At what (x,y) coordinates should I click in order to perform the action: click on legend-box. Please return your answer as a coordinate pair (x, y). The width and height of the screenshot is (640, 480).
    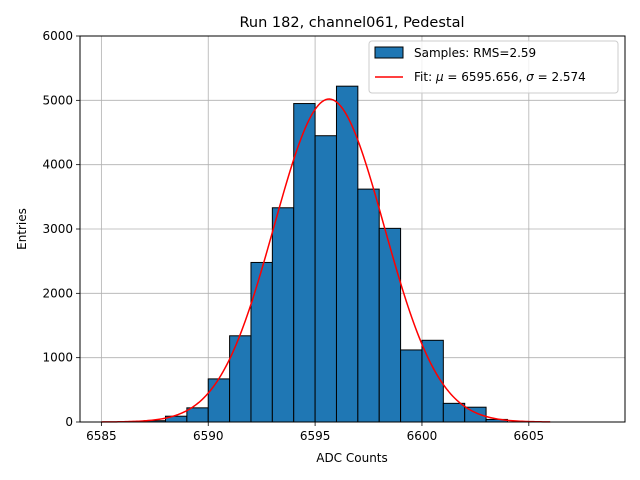
    Looking at the image, I should click on (493, 67).